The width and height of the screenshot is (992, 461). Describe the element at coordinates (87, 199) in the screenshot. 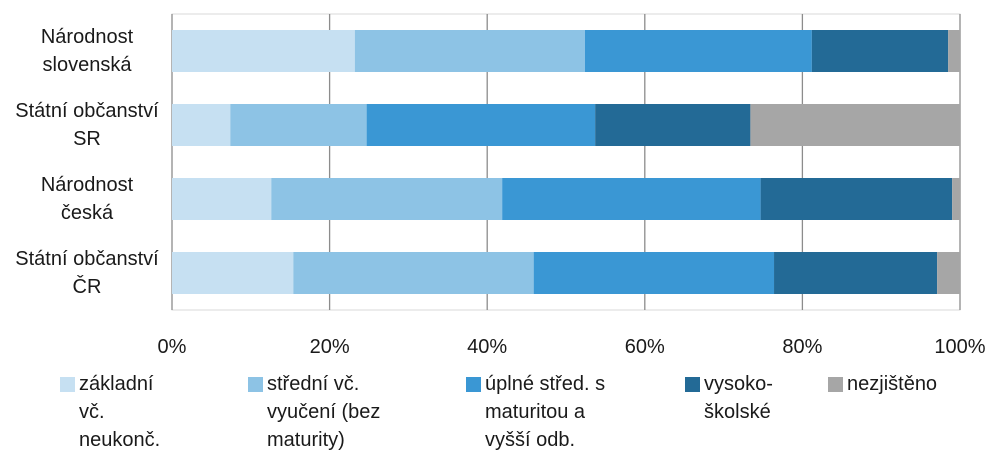

I see `y-tick-label: Národnost česká` at that location.